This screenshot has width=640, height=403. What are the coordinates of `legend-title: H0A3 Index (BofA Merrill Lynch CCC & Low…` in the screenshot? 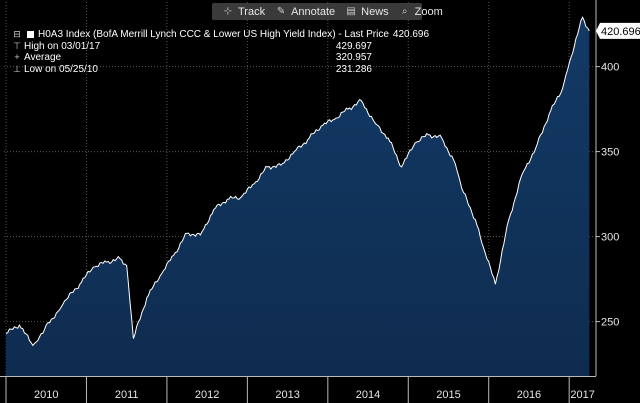 It's located at (213, 34).